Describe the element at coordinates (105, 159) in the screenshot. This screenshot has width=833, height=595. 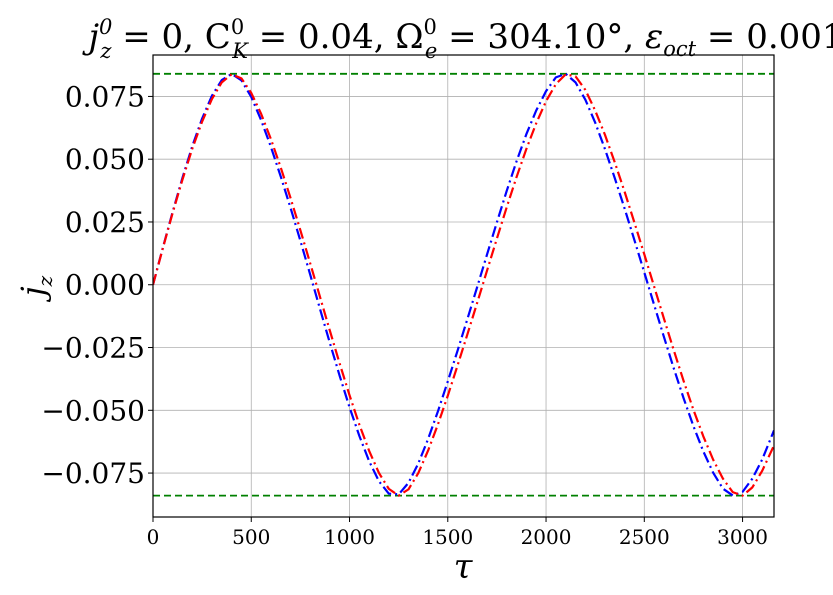
I see `y-tick-label: 0.050` at that location.